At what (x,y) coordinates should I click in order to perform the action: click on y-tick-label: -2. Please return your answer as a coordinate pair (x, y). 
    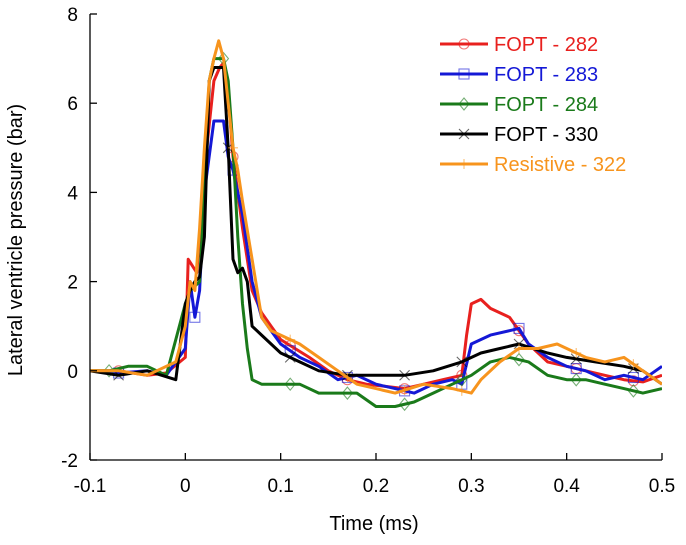
    Looking at the image, I should click on (69, 461).